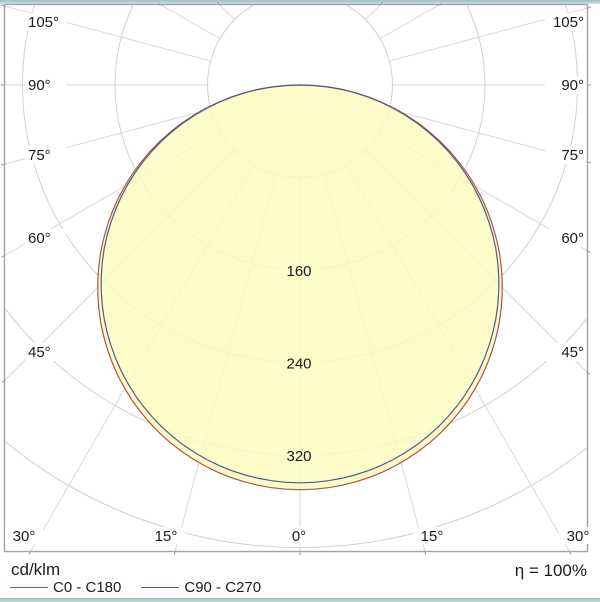 The image size is (600, 602). I want to click on angle-label-right: 45°, so click(572, 352).